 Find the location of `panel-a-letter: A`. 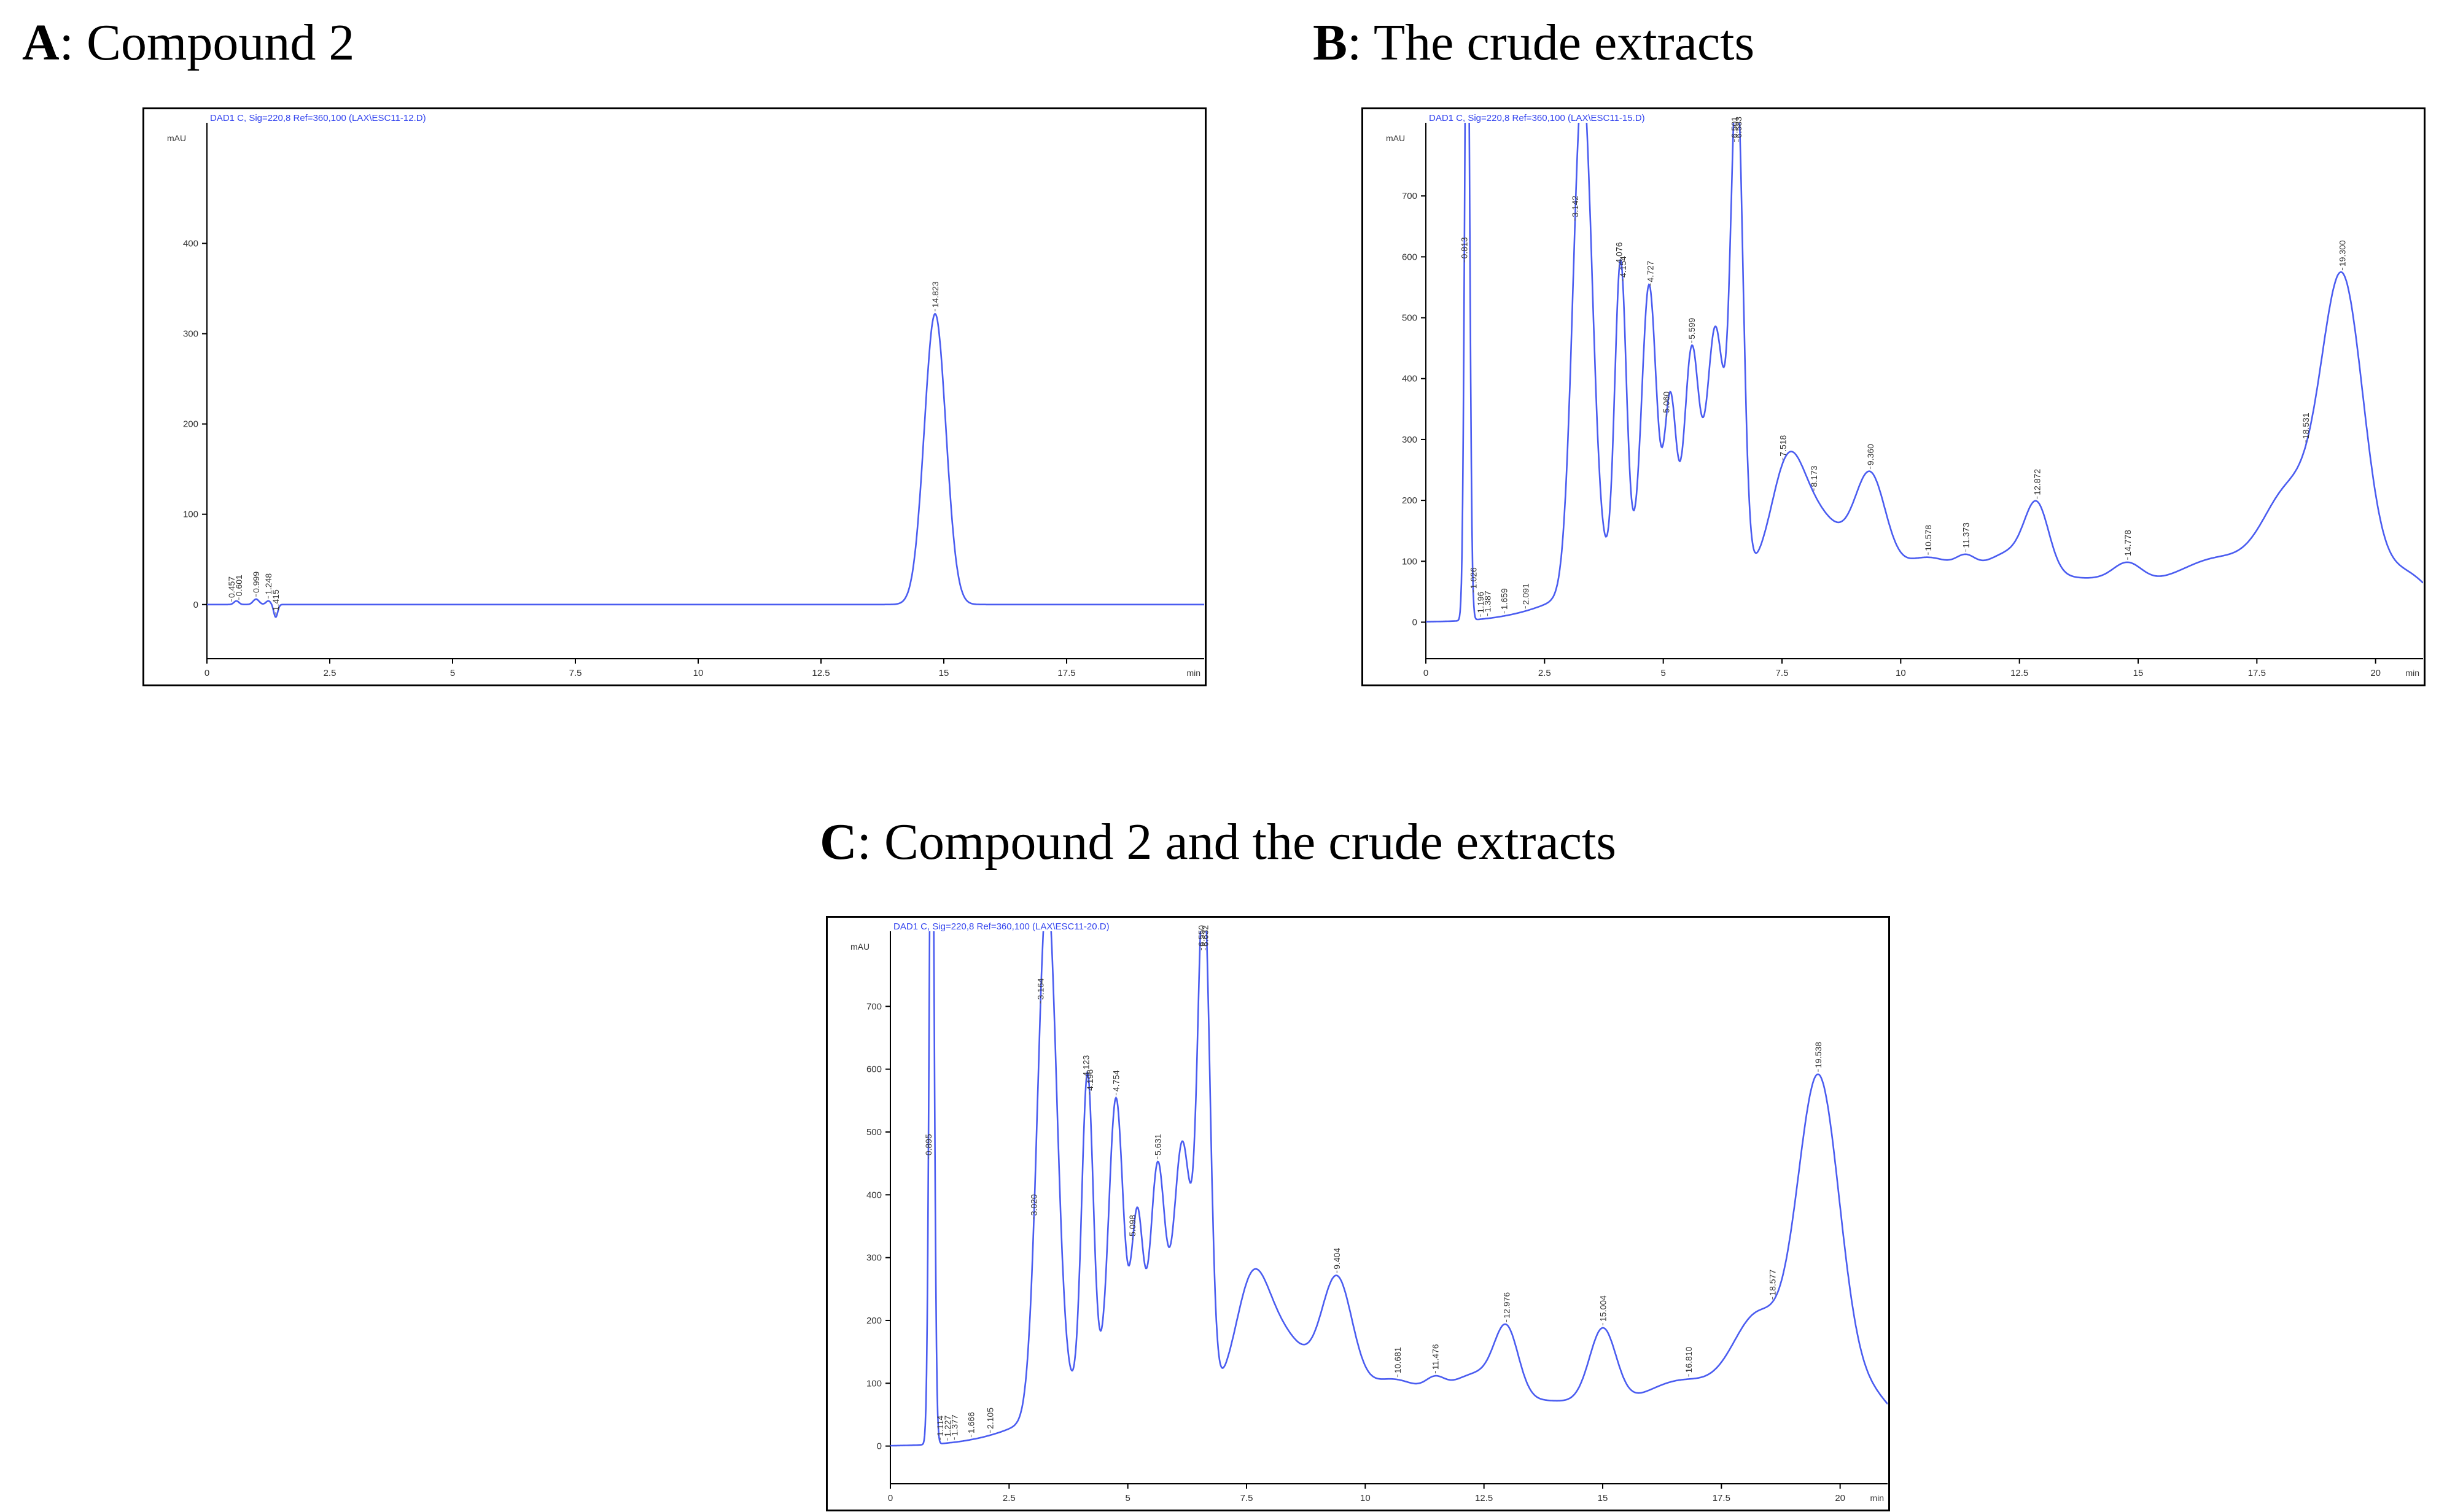

panel-a-letter: A is located at coordinates (41, 42).